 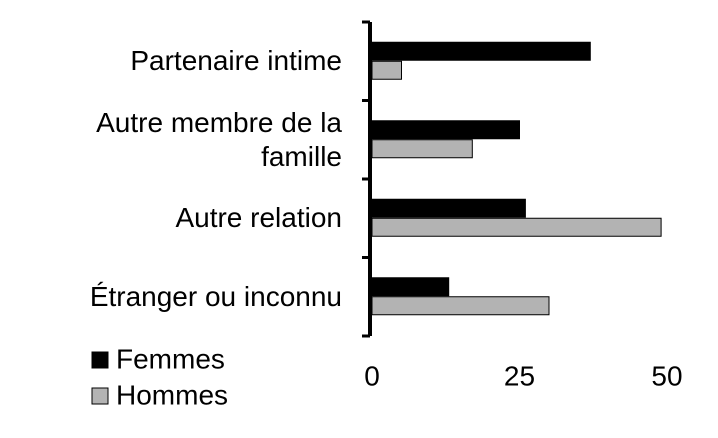 I want to click on x-tick-label: 50, so click(x=666, y=375).